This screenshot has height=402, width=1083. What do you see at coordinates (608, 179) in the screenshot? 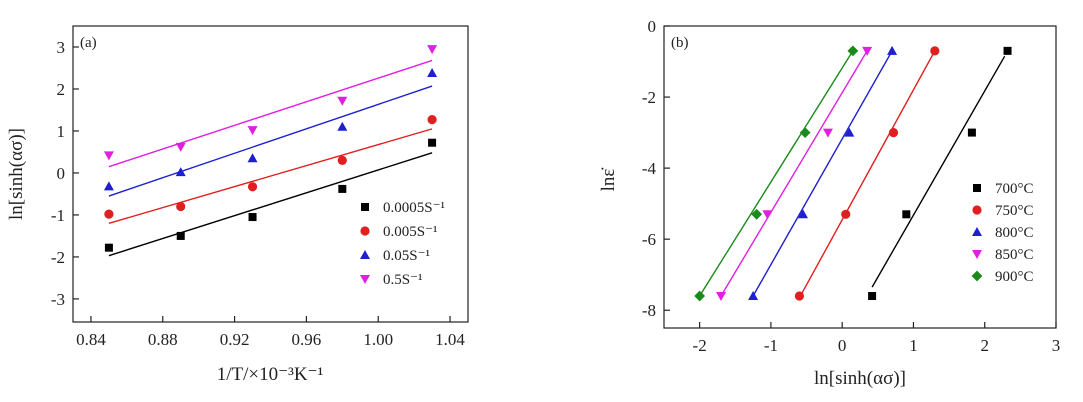
I see `y-axis-label-b: lnε̇` at bounding box center [608, 179].